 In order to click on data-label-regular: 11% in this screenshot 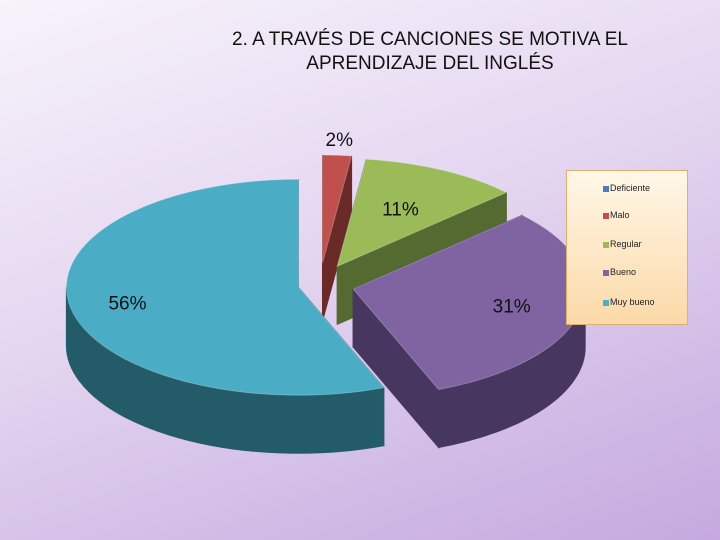, I will do `click(400, 210)`.